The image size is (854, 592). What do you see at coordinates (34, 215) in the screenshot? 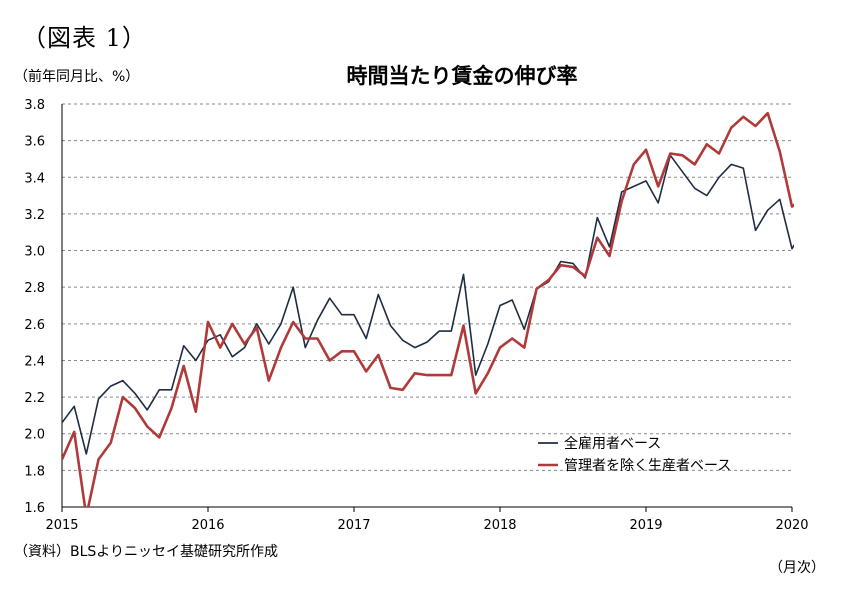
I see `y-tick-label: 3.2` at bounding box center [34, 215].